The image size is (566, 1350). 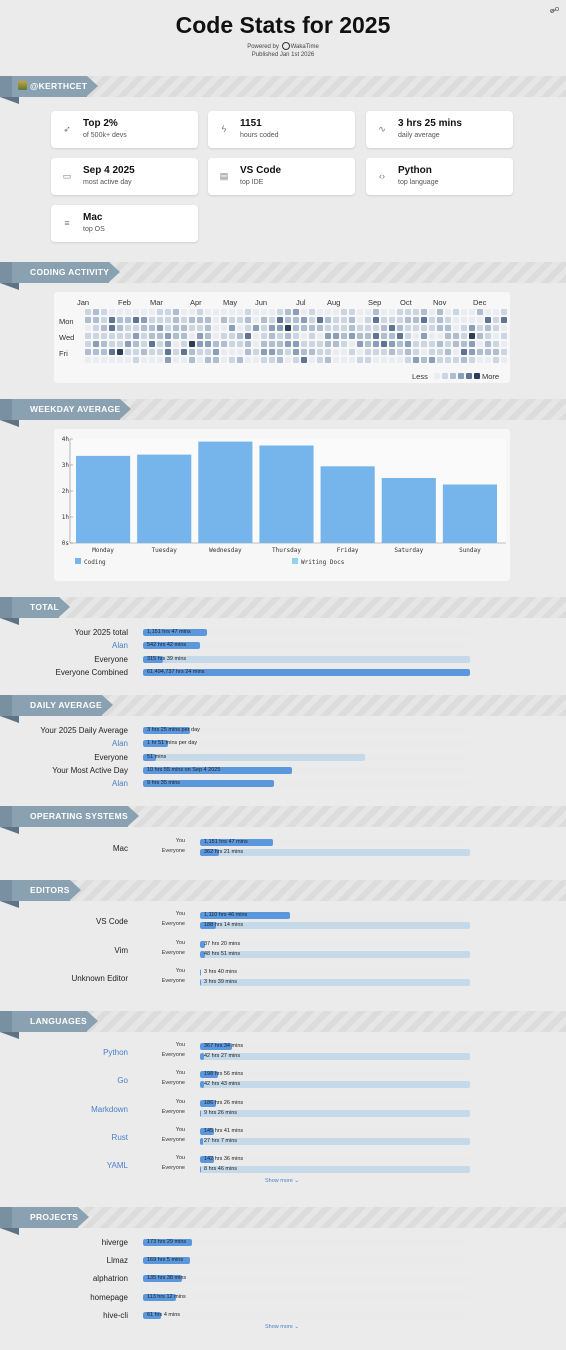 What do you see at coordinates (103, 499) in the screenshot?
I see `bar-monday` at bounding box center [103, 499].